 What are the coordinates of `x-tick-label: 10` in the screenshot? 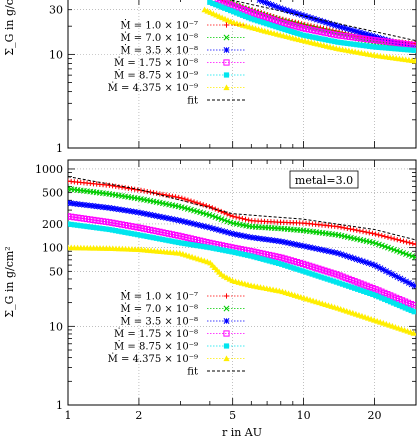 It's located at (304, 415).